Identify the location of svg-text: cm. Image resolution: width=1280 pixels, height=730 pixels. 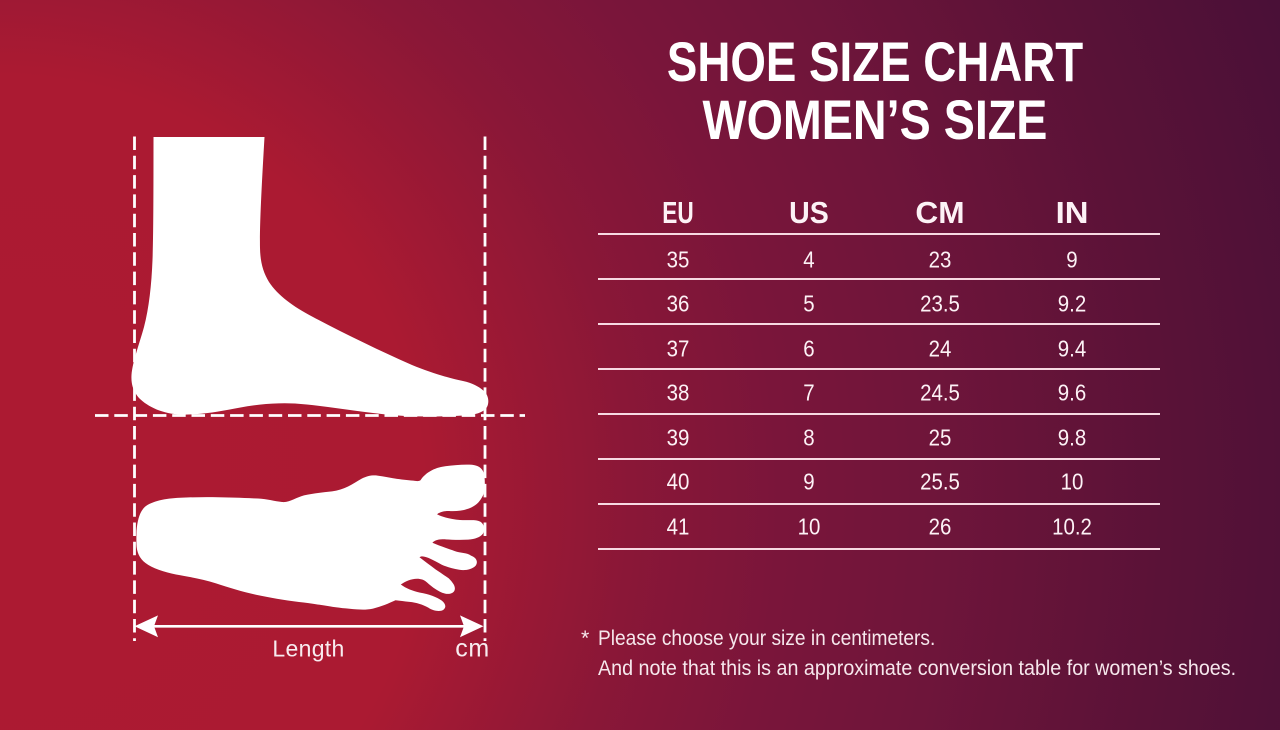
(472, 648).